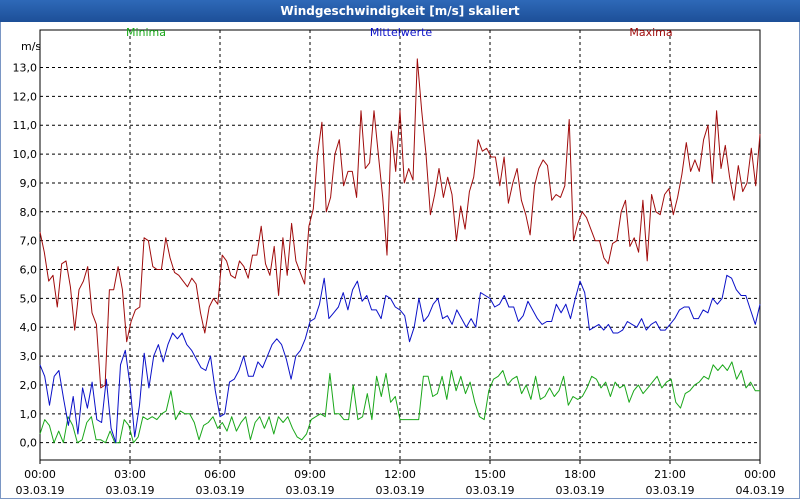 Image resolution: width=800 pixels, height=500 pixels. I want to click on x-tick-time: 03:00, so click(130, 474).